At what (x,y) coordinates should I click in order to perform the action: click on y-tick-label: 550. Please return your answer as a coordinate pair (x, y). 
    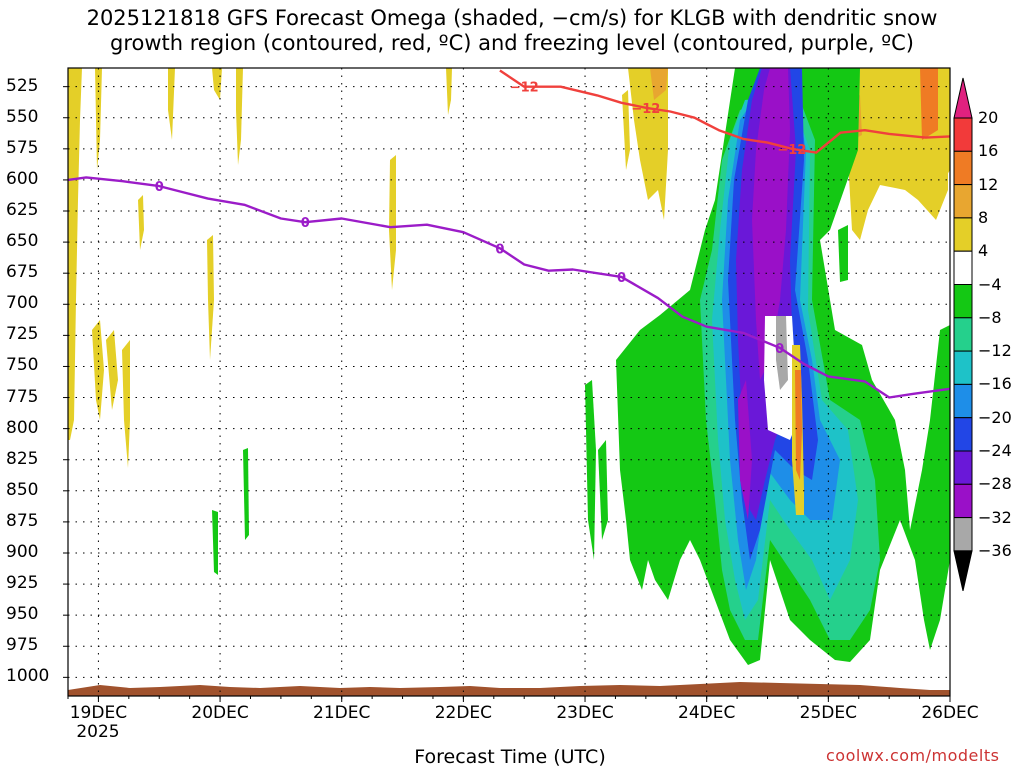
    Looking at the image, I should click on (22, 116).